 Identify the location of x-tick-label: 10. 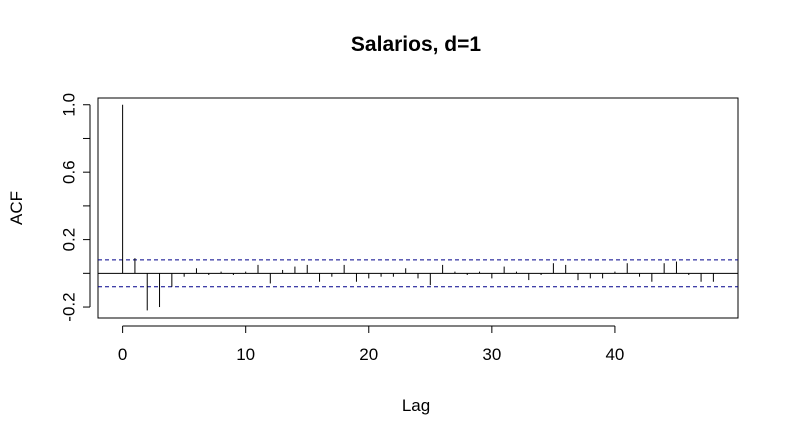
(245, 354).